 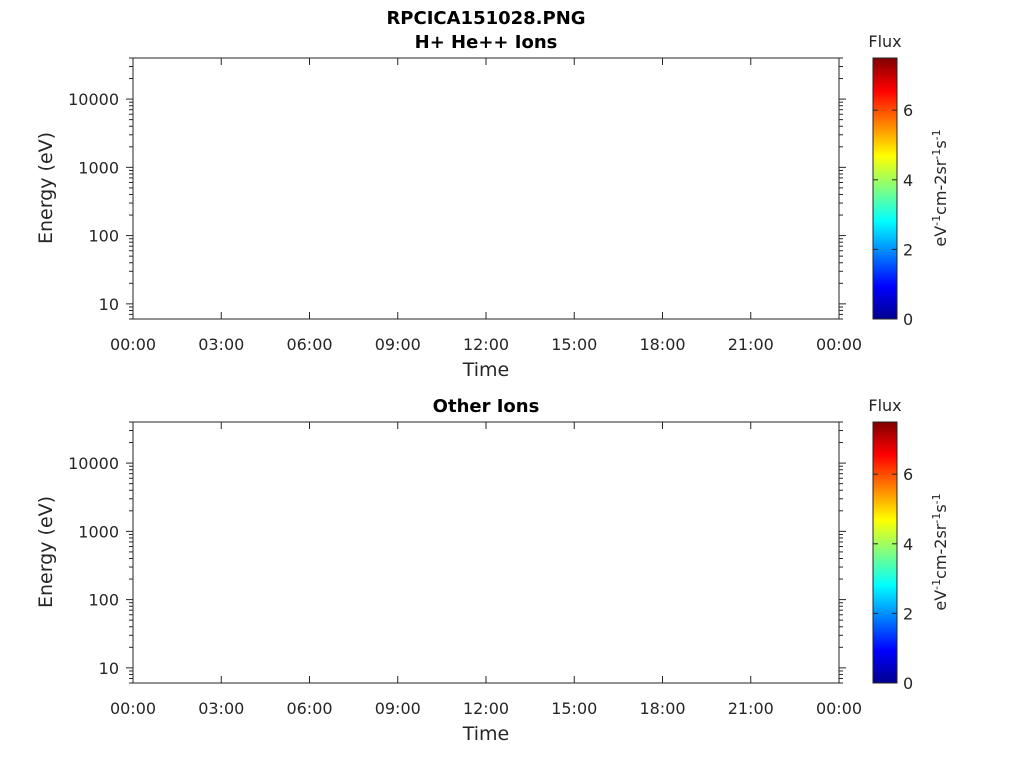 I want to click on x-tick-label: 03:00, so click(x=221, y=344).